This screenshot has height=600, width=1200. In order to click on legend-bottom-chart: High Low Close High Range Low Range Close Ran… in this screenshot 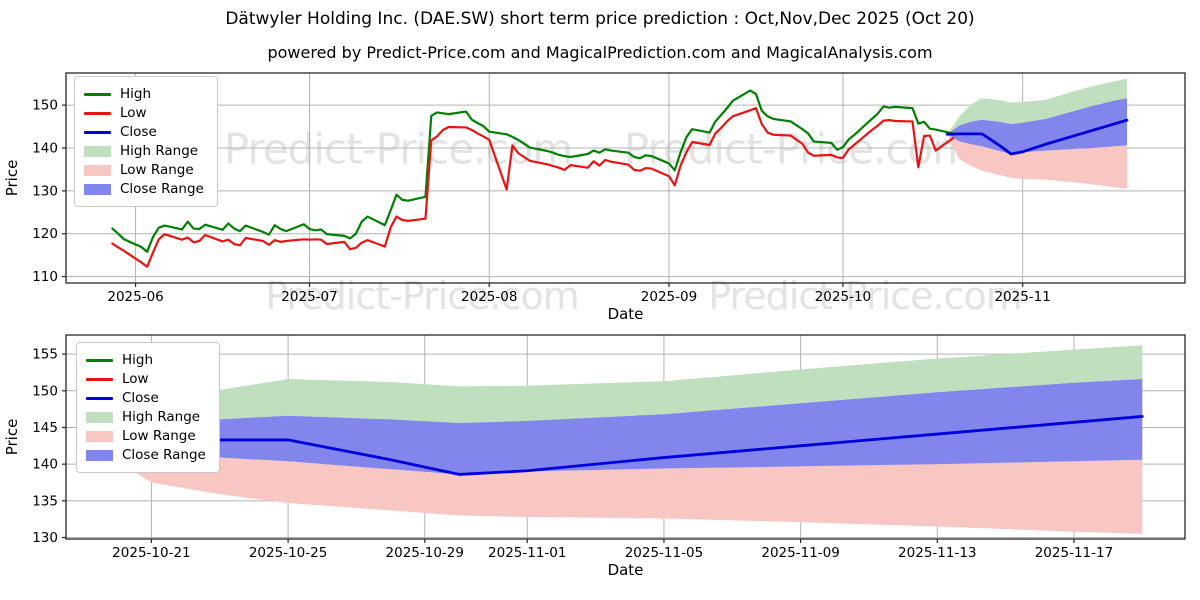, I will do `click(148, 407)`.